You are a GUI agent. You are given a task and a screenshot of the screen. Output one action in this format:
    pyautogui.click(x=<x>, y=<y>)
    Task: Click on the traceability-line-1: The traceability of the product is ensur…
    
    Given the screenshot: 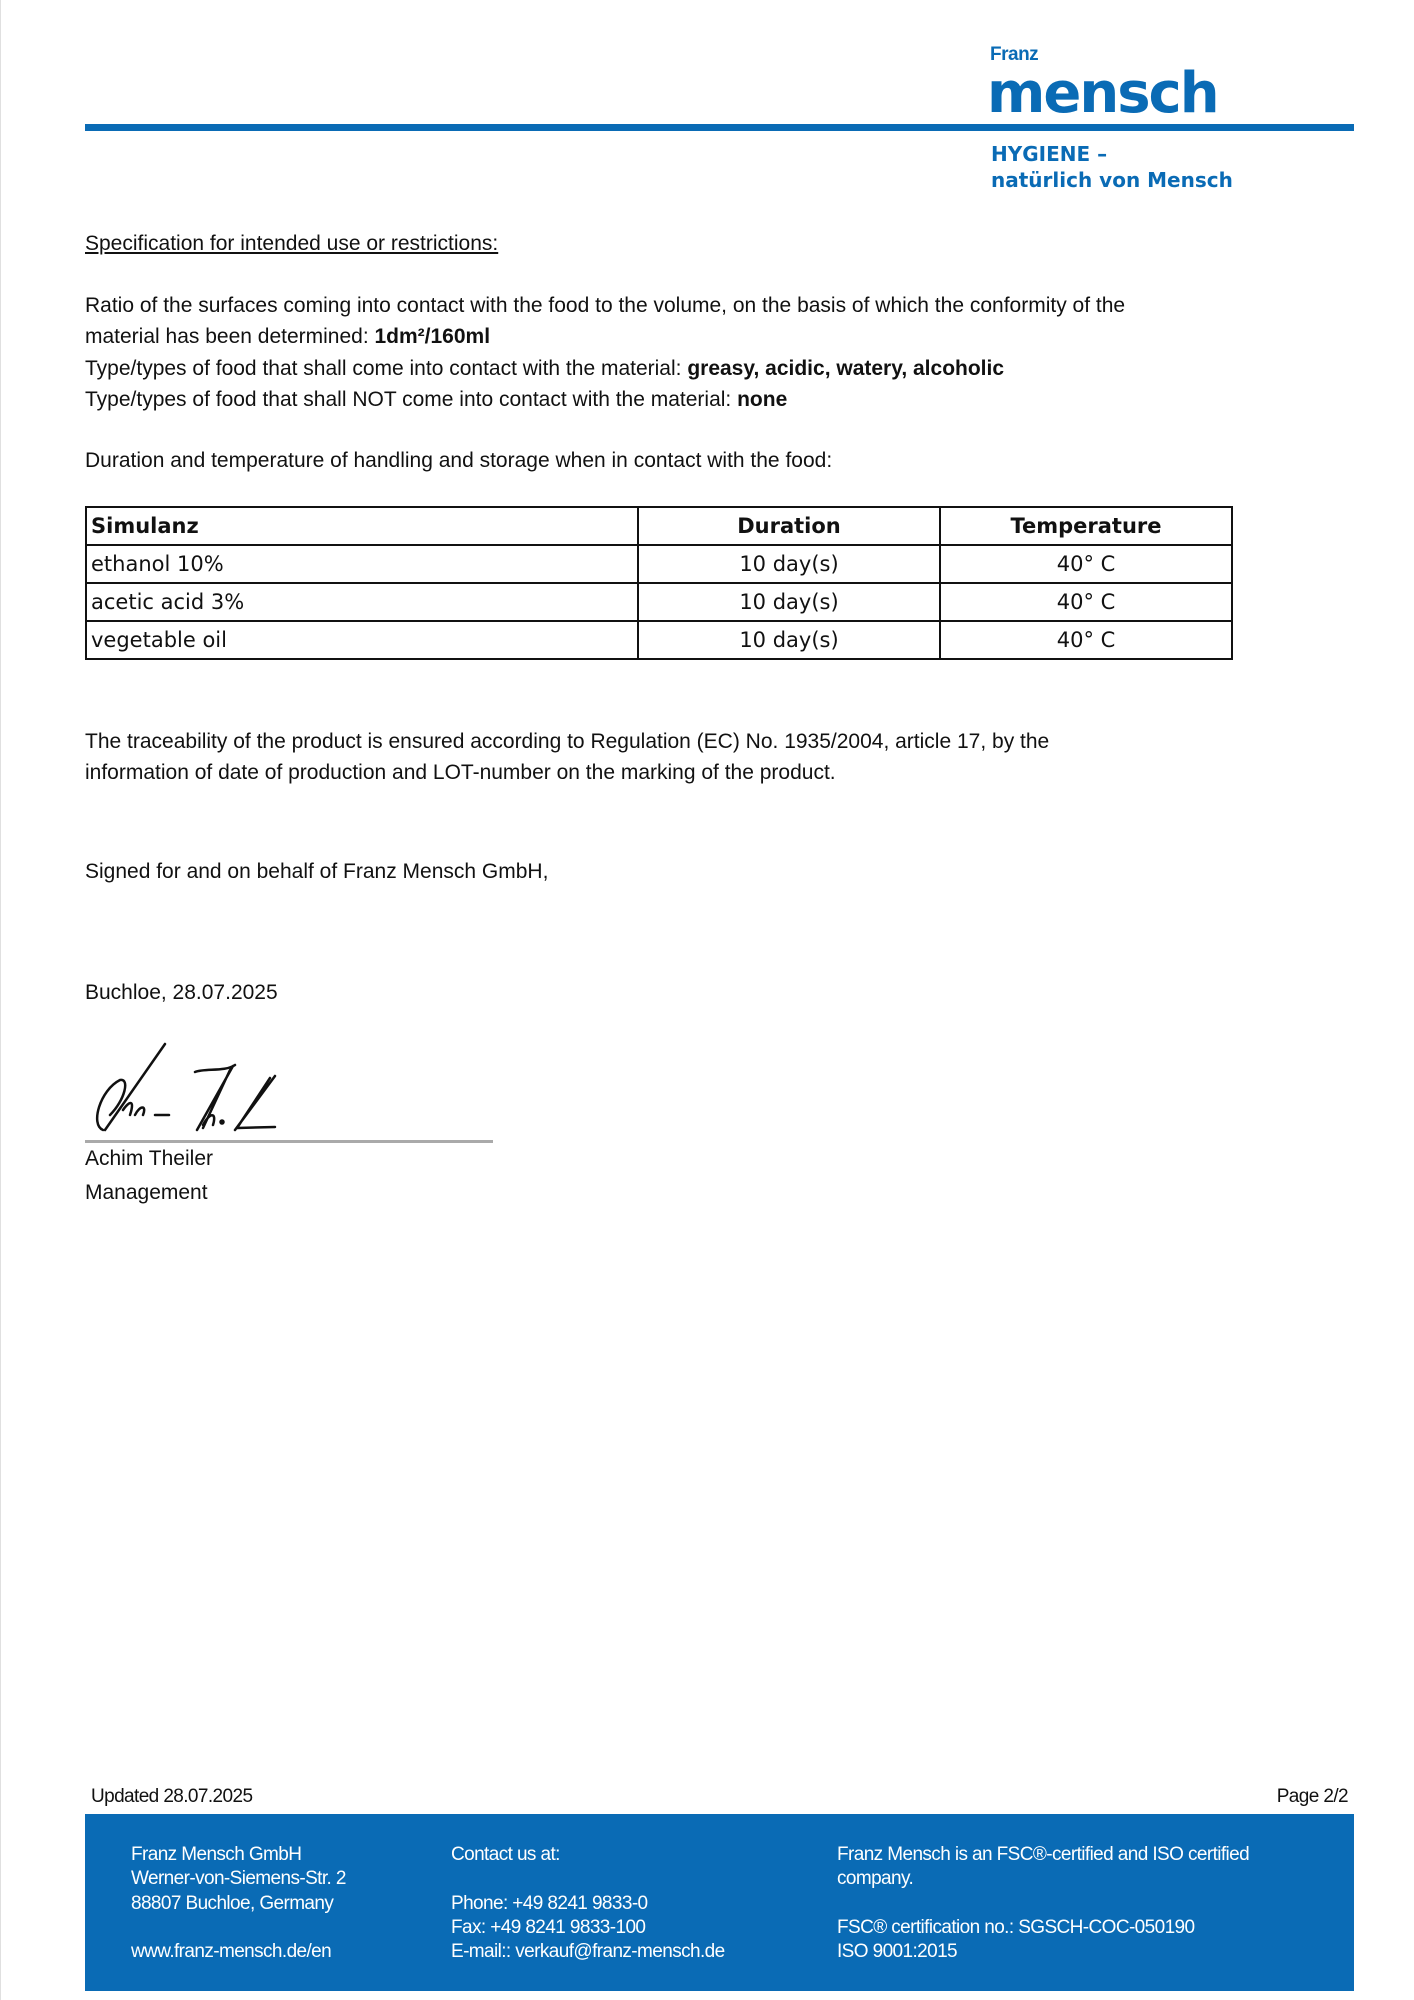 What is the action you would take?
    pyautogui.click(x=567, y=741)
    